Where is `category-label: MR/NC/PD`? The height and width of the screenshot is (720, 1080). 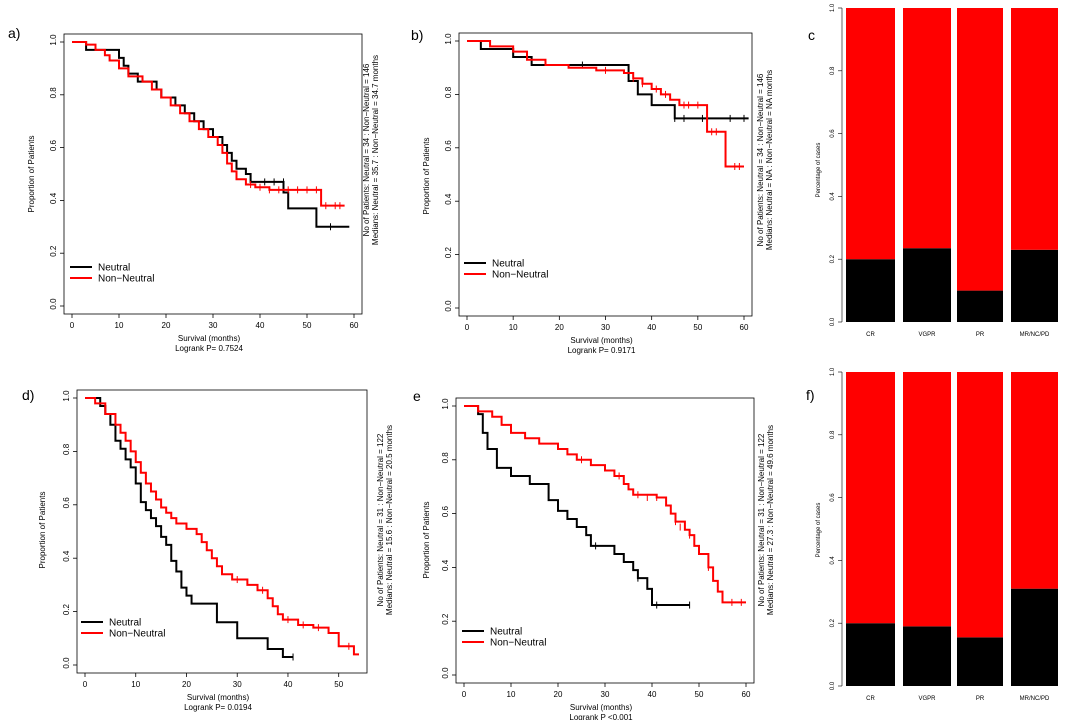 category-label: MR/NC/PD is located at coordinates (1035, 699).